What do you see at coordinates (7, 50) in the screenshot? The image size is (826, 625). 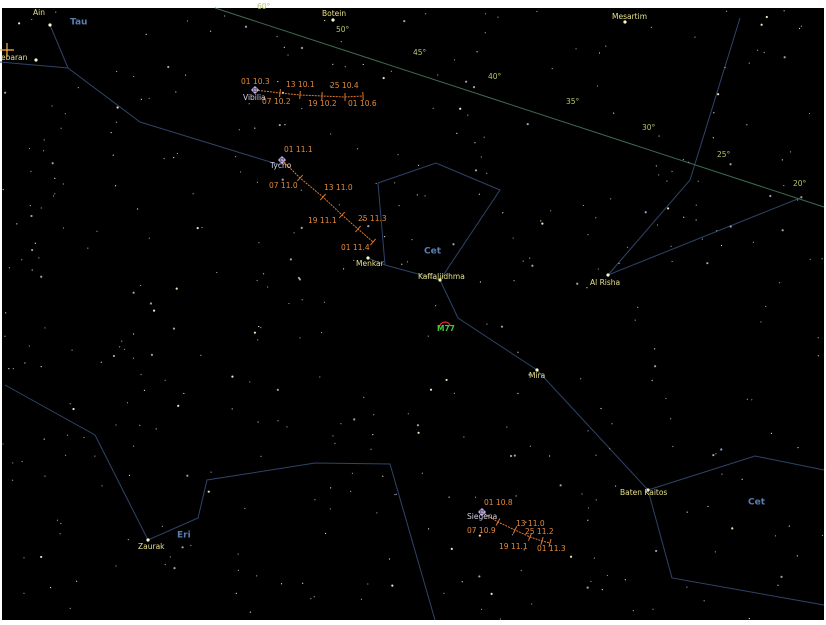 I see `bright-star` at bounding box center [7, 50].